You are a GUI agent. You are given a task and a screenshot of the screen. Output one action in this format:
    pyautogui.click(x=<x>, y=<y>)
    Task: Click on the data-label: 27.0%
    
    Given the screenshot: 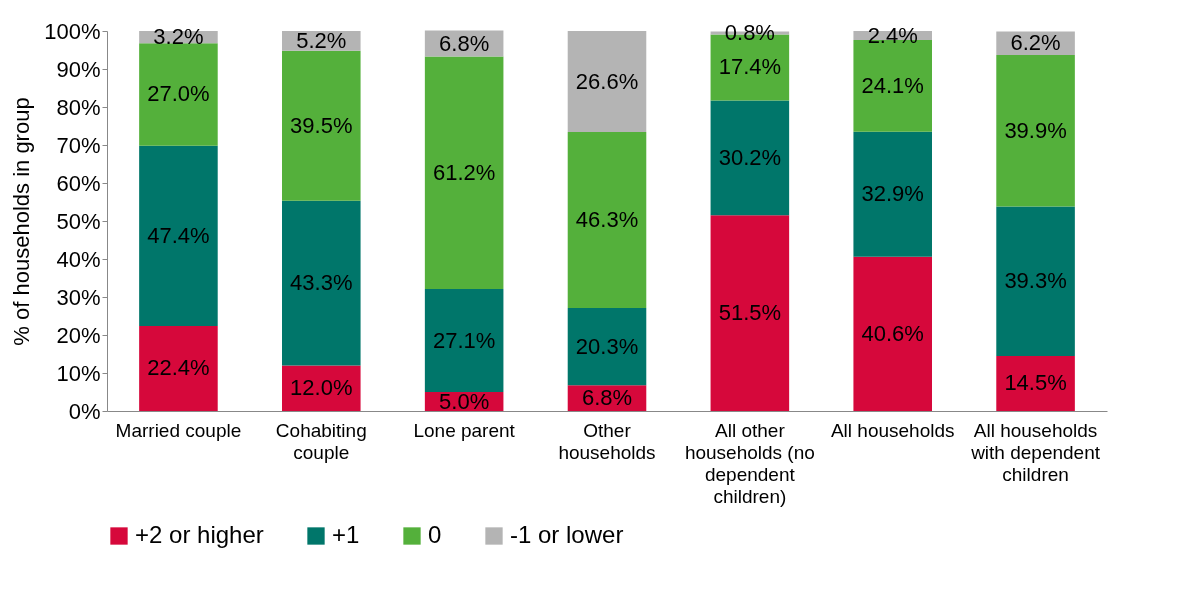 What is the action you would take?
    pyautogui.click(x=178, y=94)
    